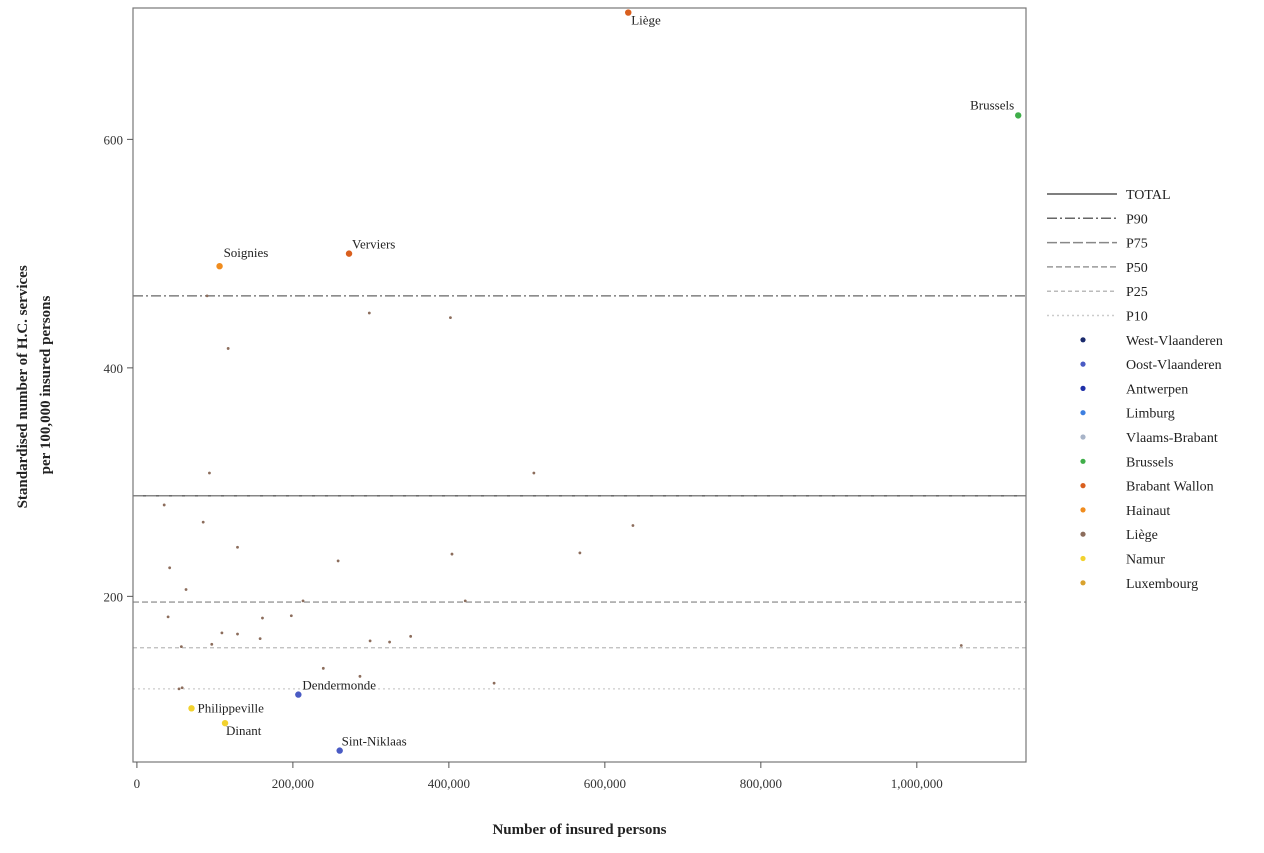  Describe the element at coordinates (1172, 438) in the screenshot. I see `legend-label-vlaams-brabant: Vlaams-Brabant` at that location.